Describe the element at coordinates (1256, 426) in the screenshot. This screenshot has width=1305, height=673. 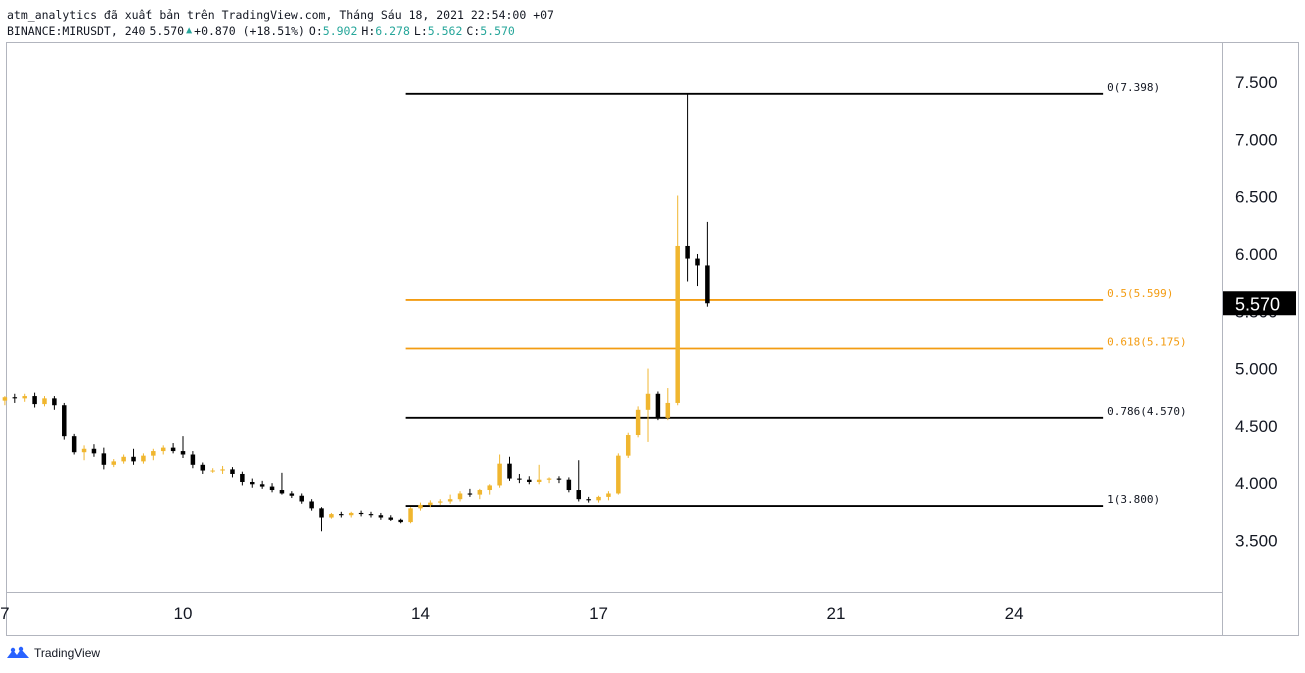
I see `y-tick-label: 4.500` at that location.